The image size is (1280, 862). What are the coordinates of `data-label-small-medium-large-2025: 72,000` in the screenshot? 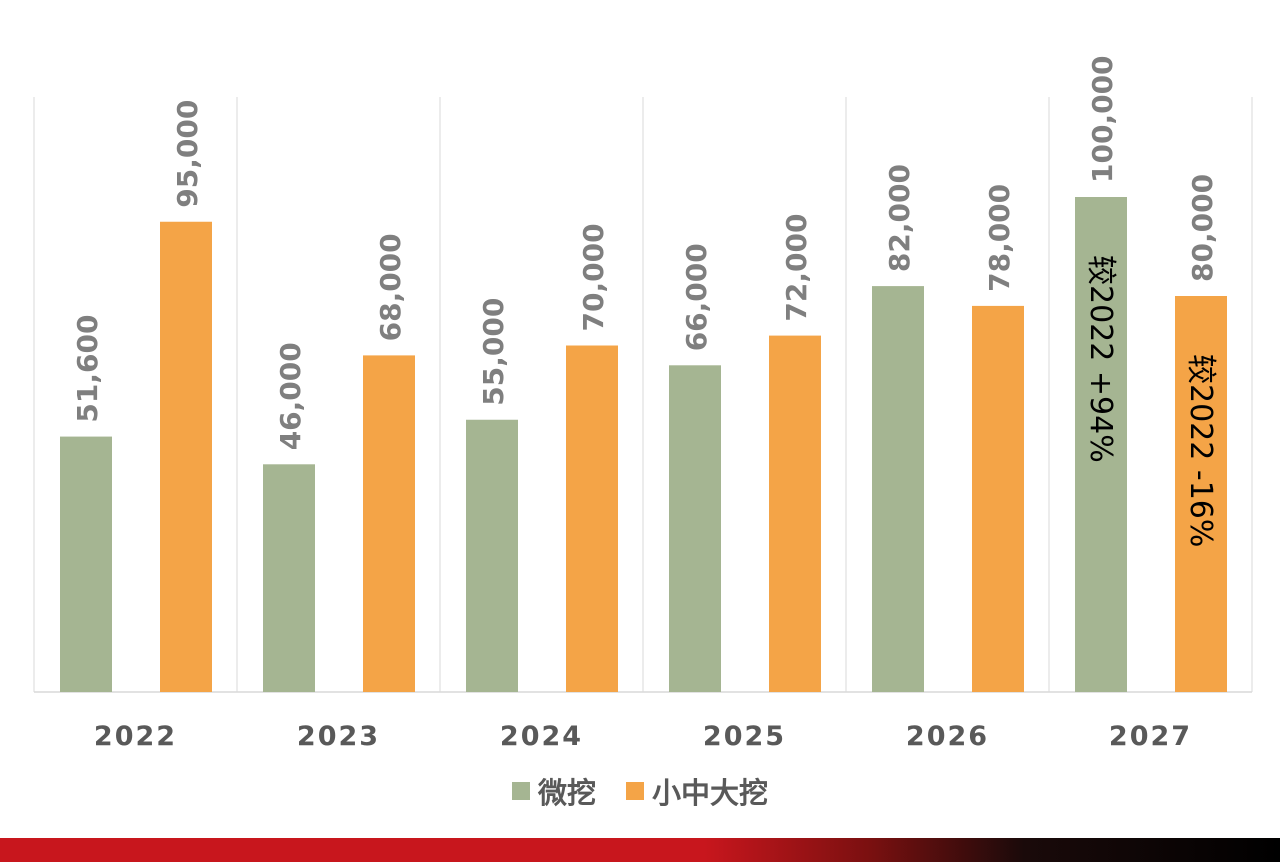 It's located at (796, 268).